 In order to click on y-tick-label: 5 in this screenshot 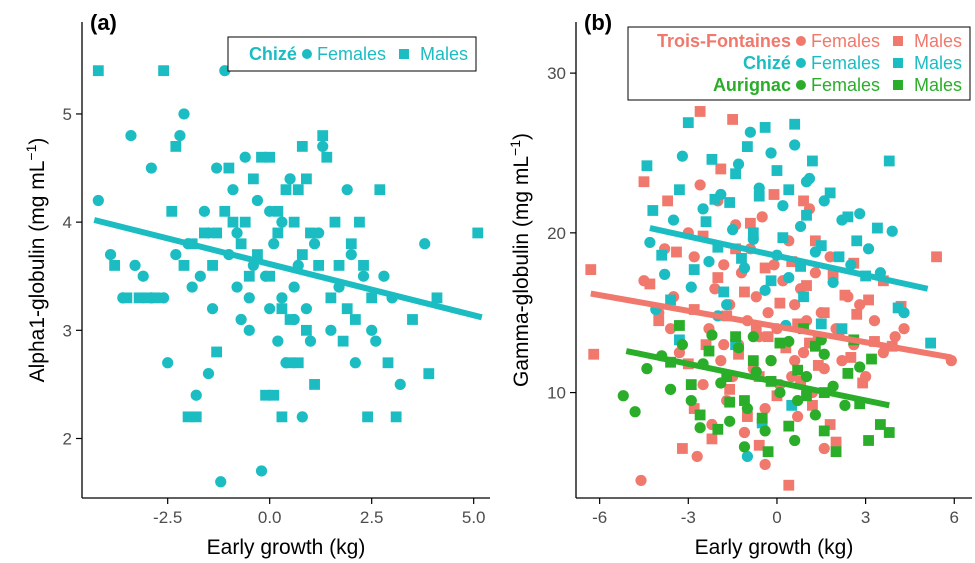, I will do `click(67, 114)`.